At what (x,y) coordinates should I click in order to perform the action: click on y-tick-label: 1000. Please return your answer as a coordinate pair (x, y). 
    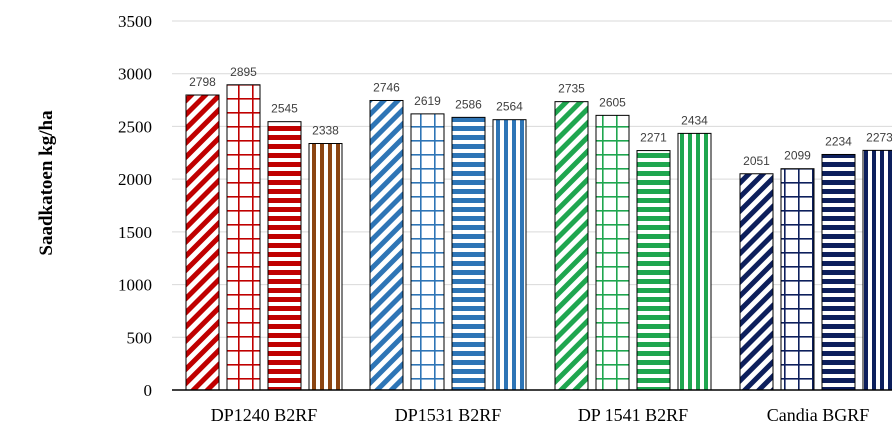
    Looking at the image, I should click on (135, 285).